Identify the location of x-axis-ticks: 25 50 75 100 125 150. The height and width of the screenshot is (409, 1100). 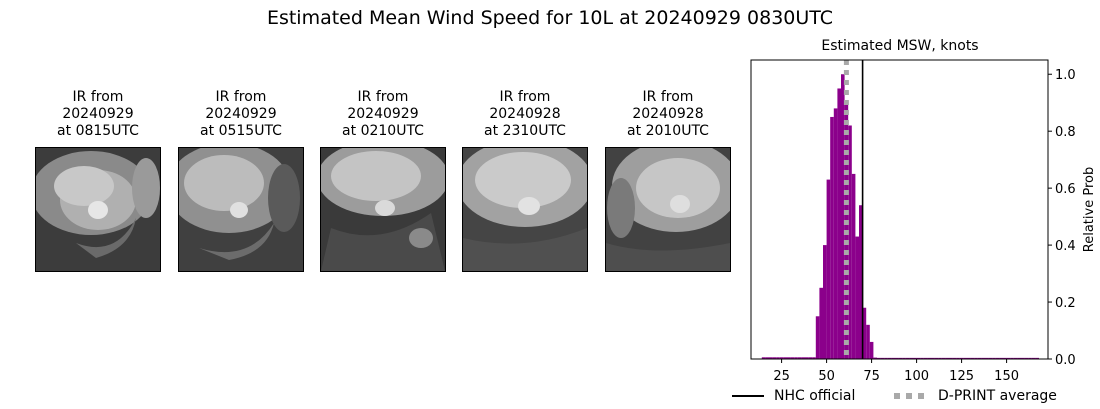
(896, 371).